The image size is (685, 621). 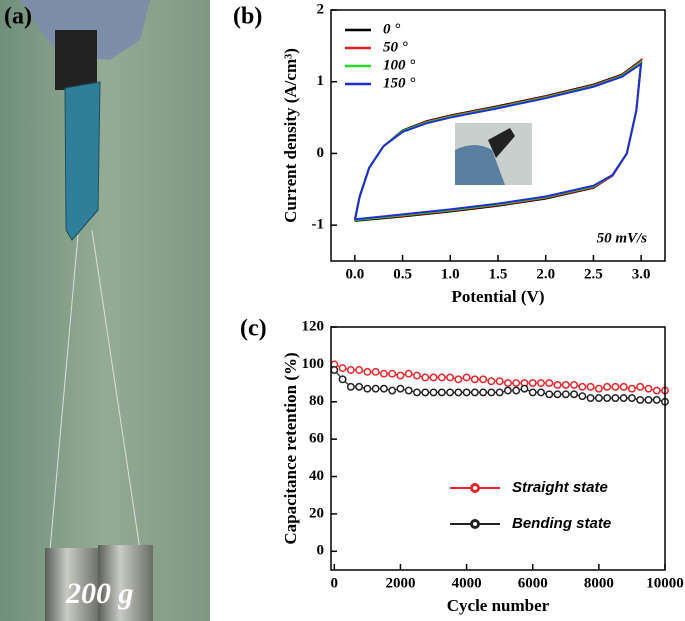 I want to click on x-tick-label: 1.5, so click(x=498, y=274).